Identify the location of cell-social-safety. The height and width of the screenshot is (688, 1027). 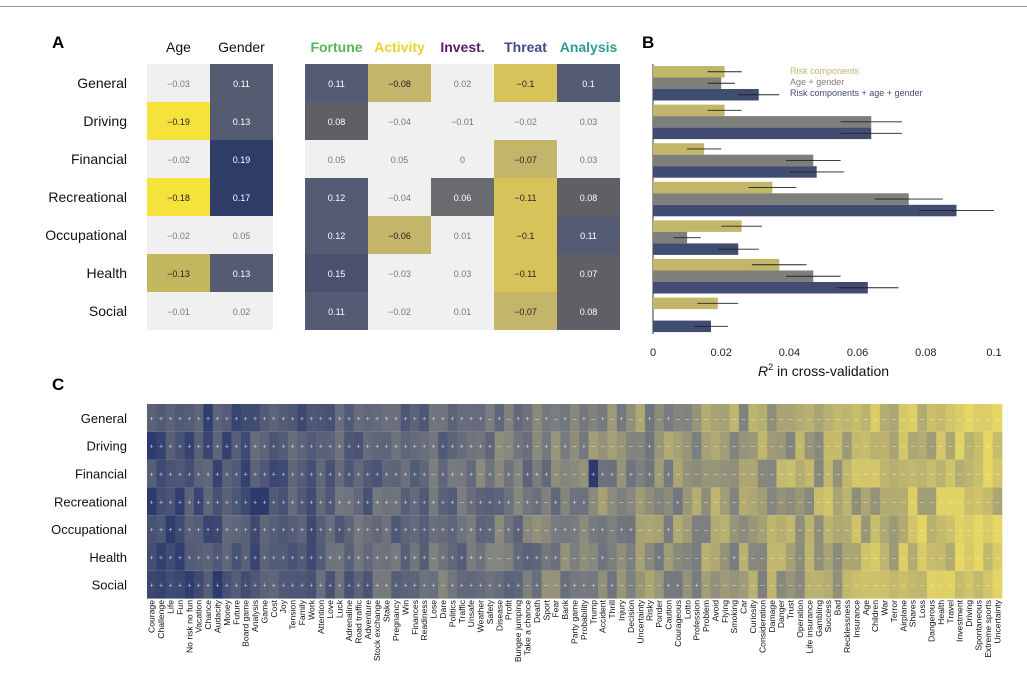
(490, 584).